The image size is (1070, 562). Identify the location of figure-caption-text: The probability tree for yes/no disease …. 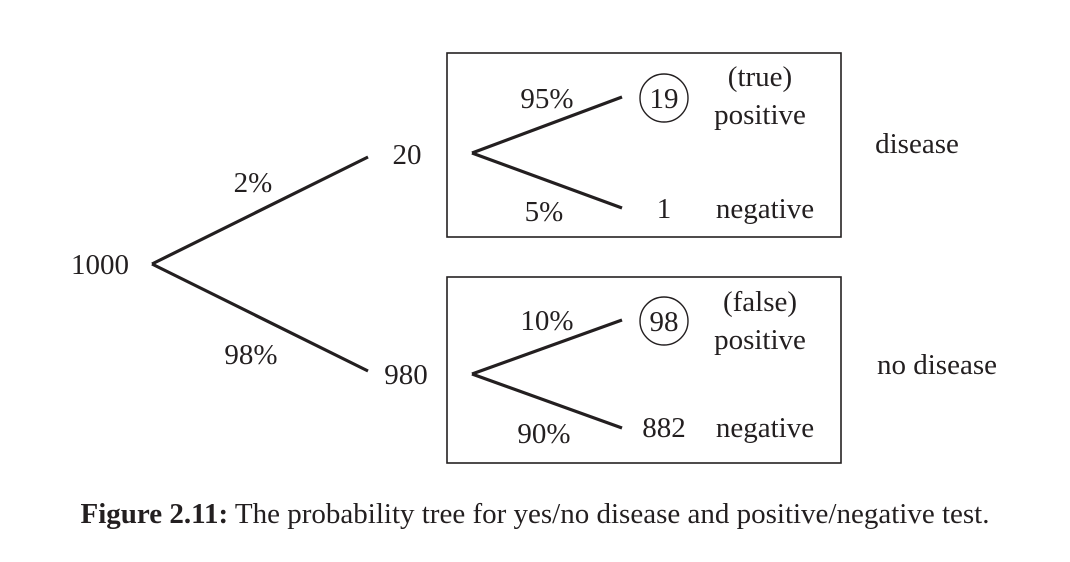
(612, 514).